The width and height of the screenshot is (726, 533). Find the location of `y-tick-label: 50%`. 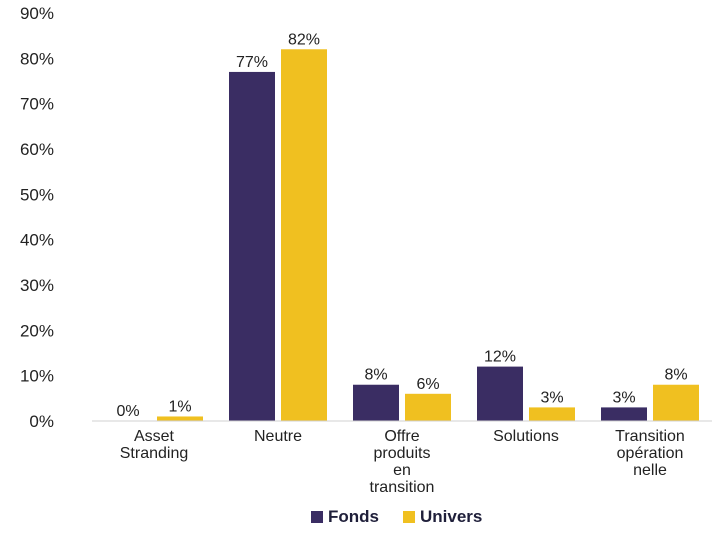

y-tick-label: 50% is located at coordinates (37, 194).